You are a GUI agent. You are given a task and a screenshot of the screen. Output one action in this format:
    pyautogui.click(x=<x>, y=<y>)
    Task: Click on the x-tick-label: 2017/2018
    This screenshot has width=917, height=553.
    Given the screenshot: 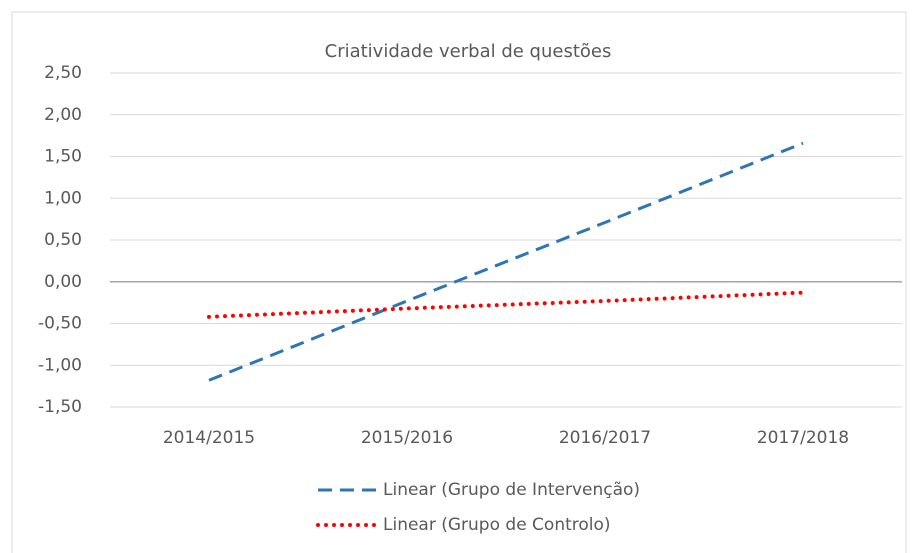 What is the action you would take?
    pyautogui.click(x=803, y=438)
    